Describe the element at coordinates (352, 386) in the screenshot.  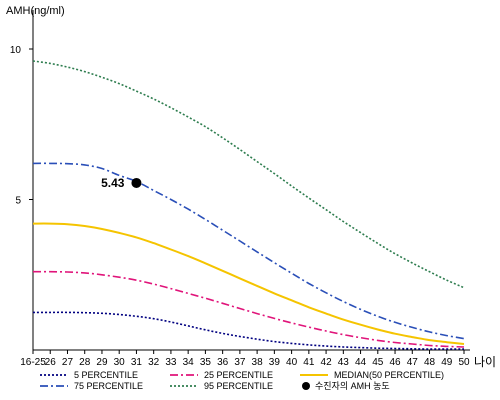
I see `legend-label: 수진자의 AMH 농도` at that location.